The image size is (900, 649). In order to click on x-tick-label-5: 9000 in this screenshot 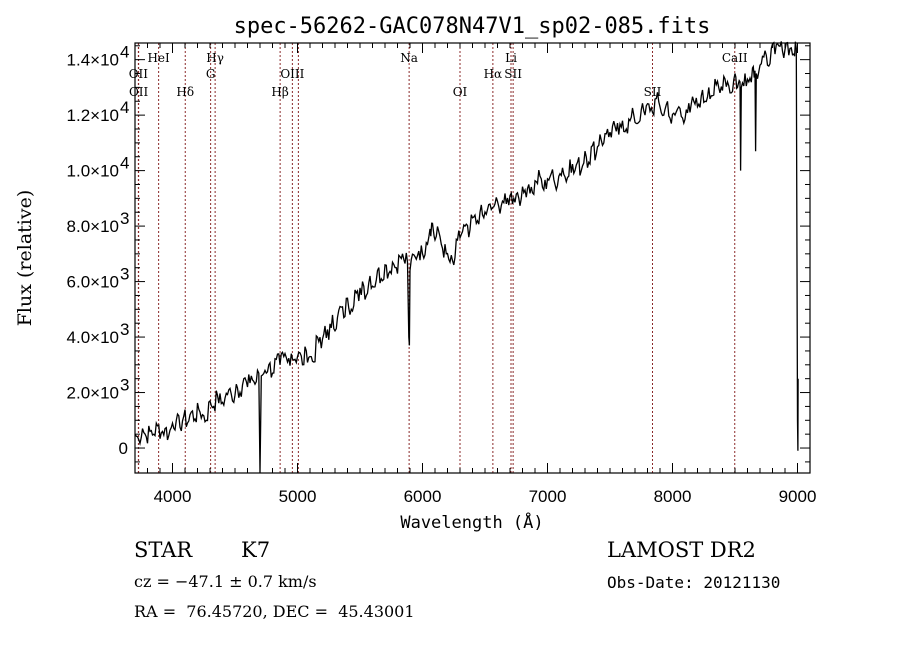, I will do `click(798, 496)`.